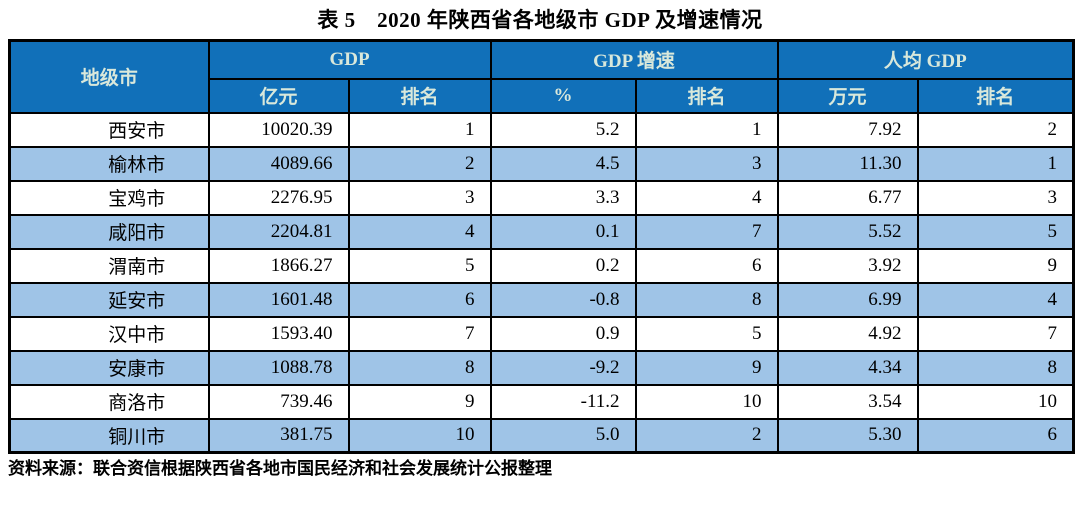  Describe the element at coordinates (706, 129) in the screenshot. I see `cell-growth_rank: 1` at that location.